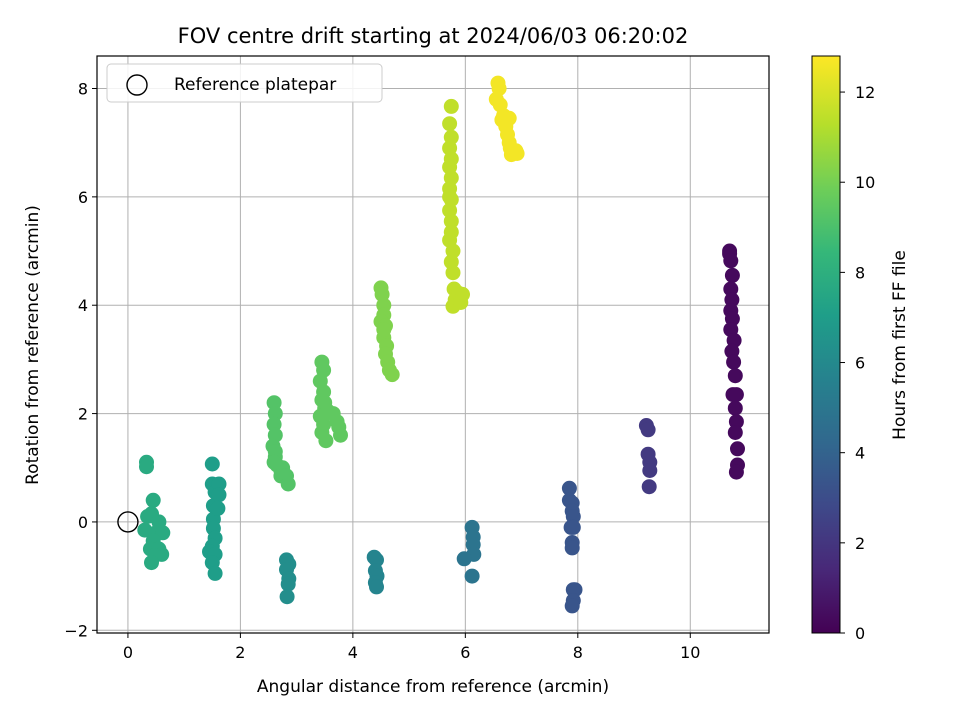 The width and height of the screenshot is (960, 720). What do you see at coordinates (860, 633) in the screenshot?
I see `colorbar-tick-label: 0` at bounding box center [860, 633].